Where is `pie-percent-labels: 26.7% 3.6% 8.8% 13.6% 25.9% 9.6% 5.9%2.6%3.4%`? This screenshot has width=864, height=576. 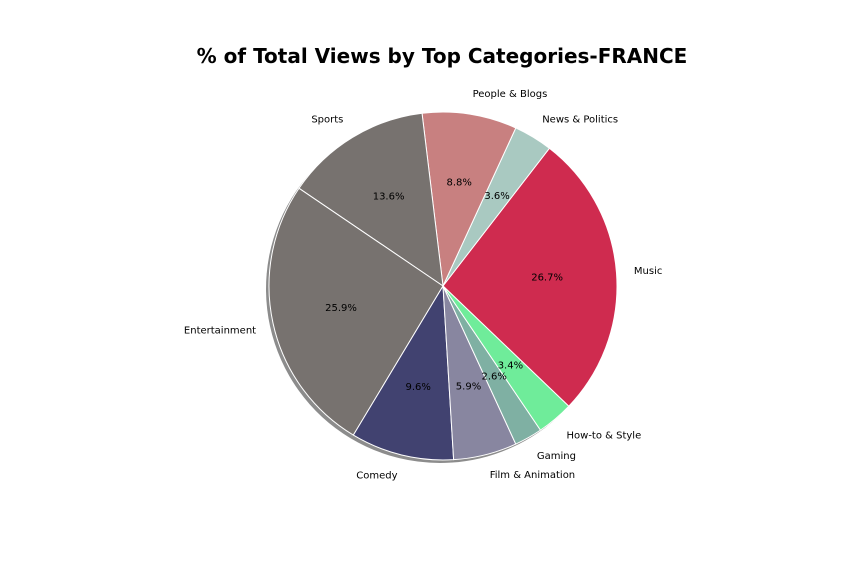 pie-percent-labels: 26.7% 3.6% 8.8% 13.6% 25.9% 9.6% 5.9%2.6%3.4% is located at coordinates (444, 285).